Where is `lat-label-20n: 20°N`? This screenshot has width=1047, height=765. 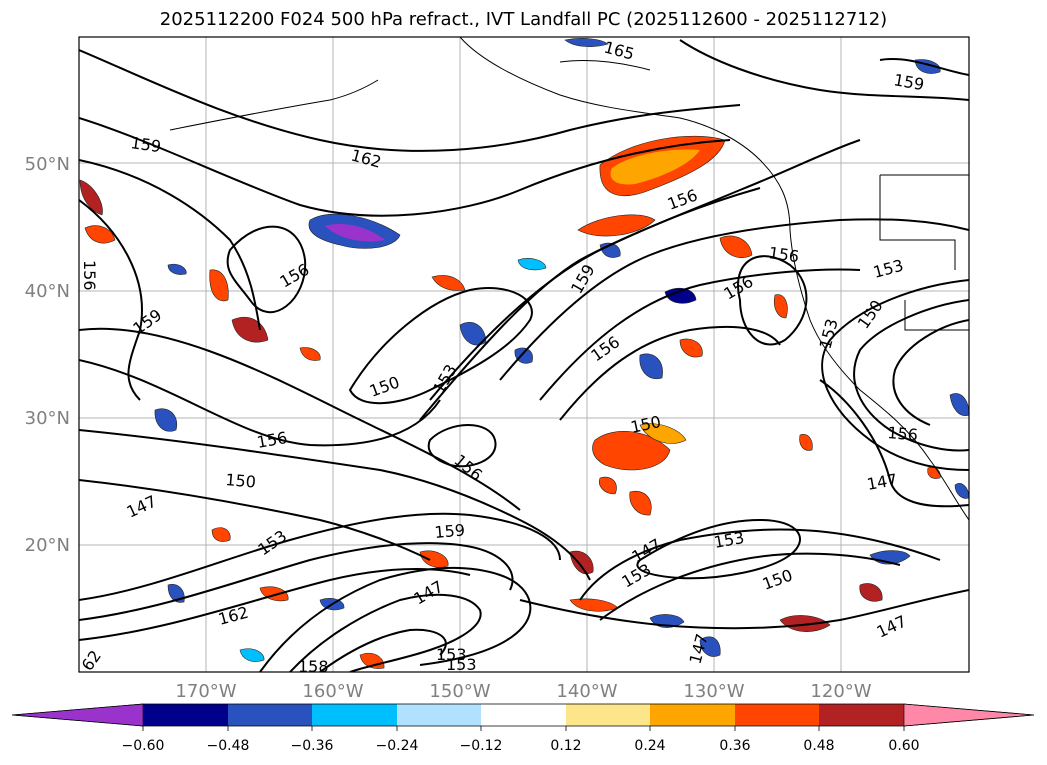
lat-label-20n: 20°N is located at coordinates (47, 545).